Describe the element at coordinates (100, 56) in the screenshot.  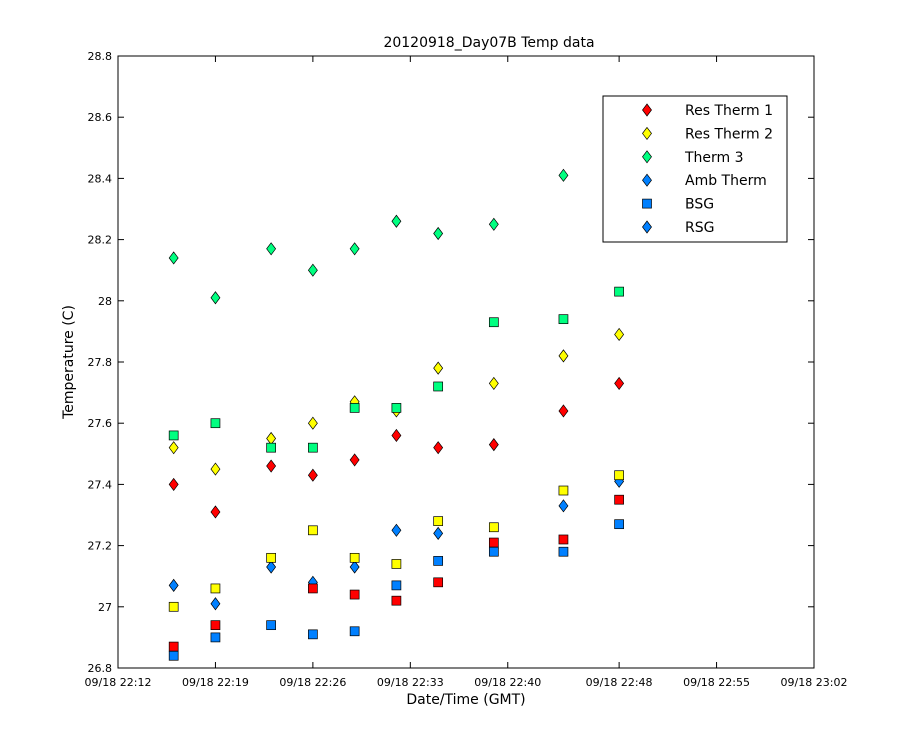
I see `y-tick-label: 28.8` at that location.